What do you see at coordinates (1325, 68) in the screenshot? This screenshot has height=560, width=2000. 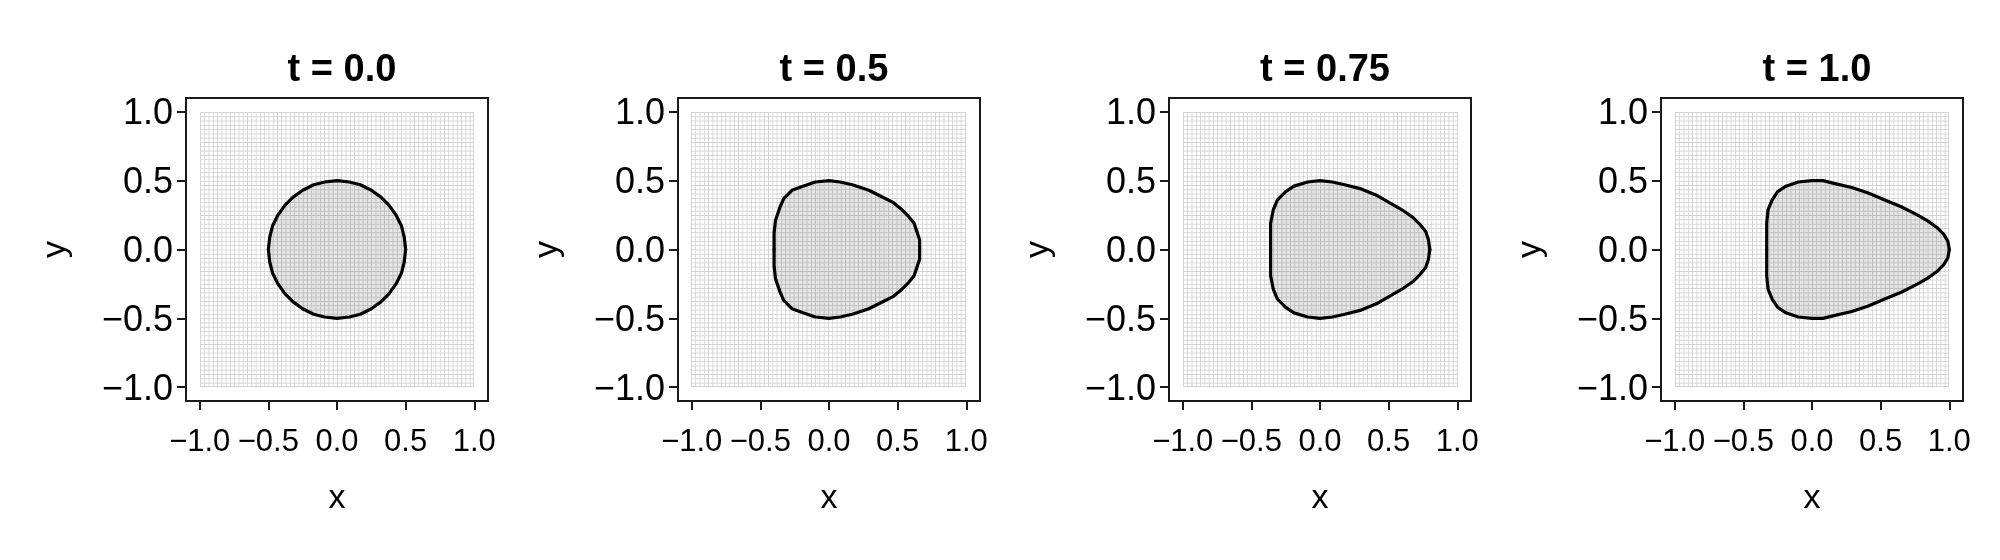 I see `chart-title: t = 0.75` at bounding box center [1325, 68].